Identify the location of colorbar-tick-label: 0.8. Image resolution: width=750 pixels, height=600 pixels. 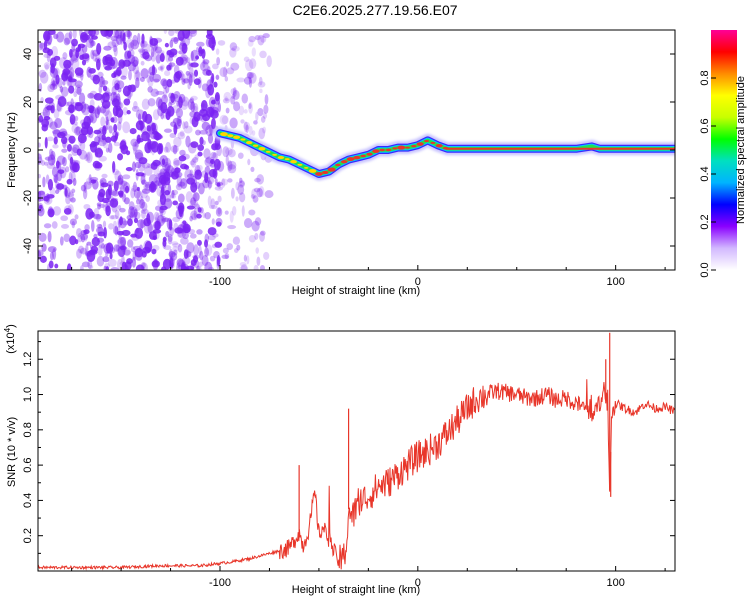
(705, 77).